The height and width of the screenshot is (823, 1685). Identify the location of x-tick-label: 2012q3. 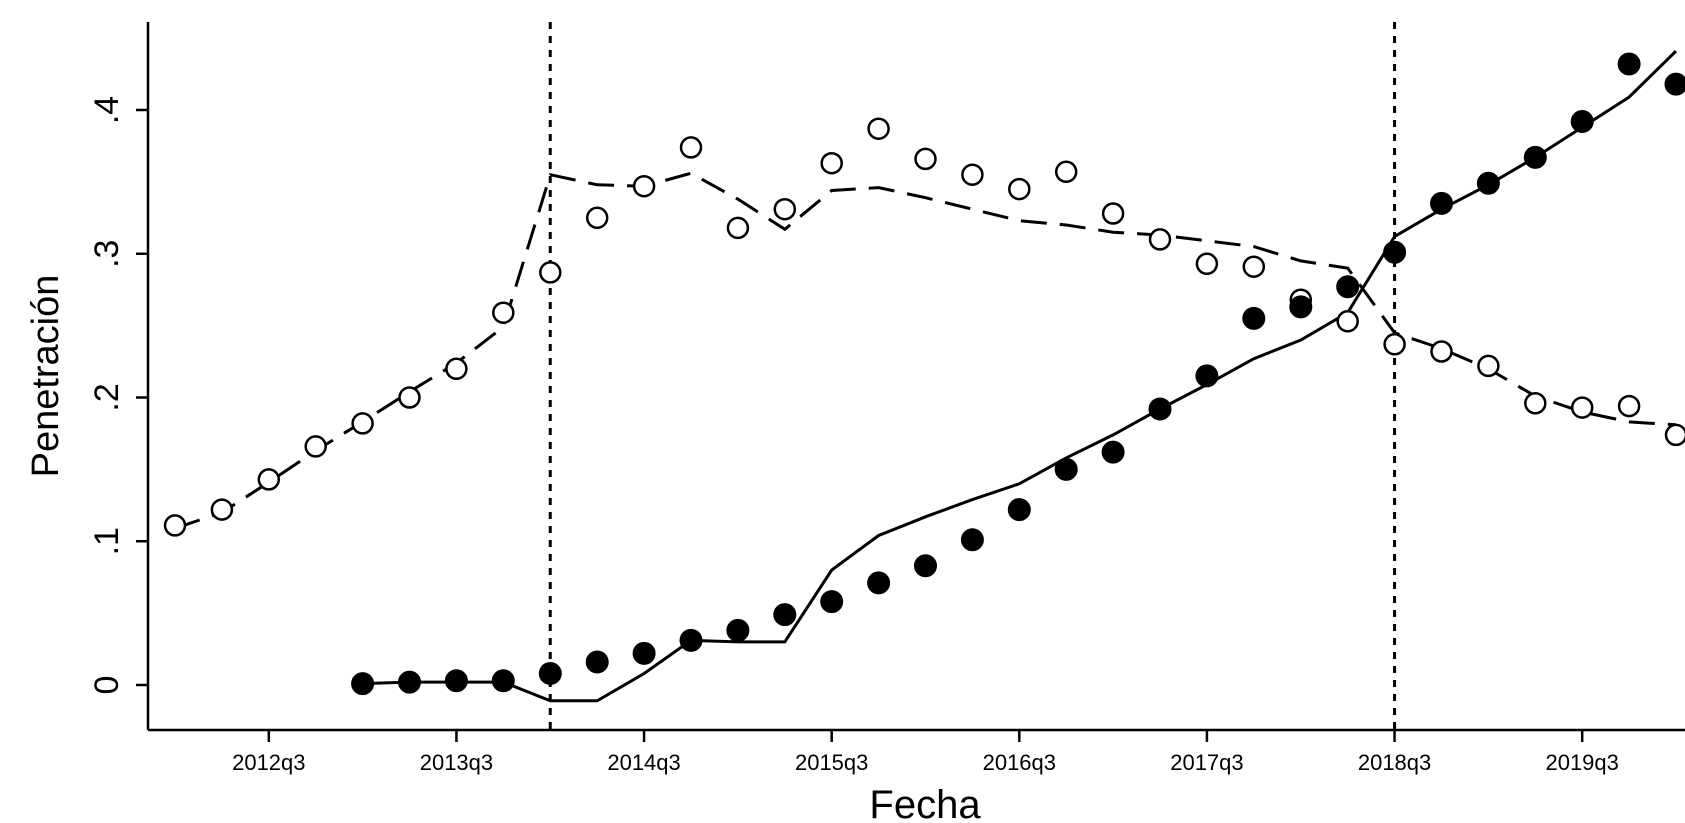
(268, 762).